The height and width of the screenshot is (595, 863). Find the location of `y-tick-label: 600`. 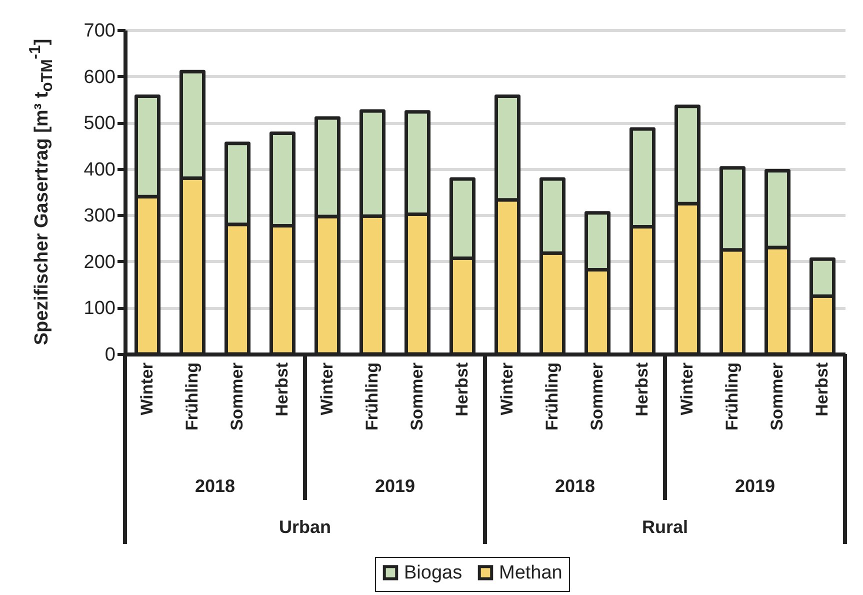

y-tick-label: 600 is located at coordinates (100, 77).